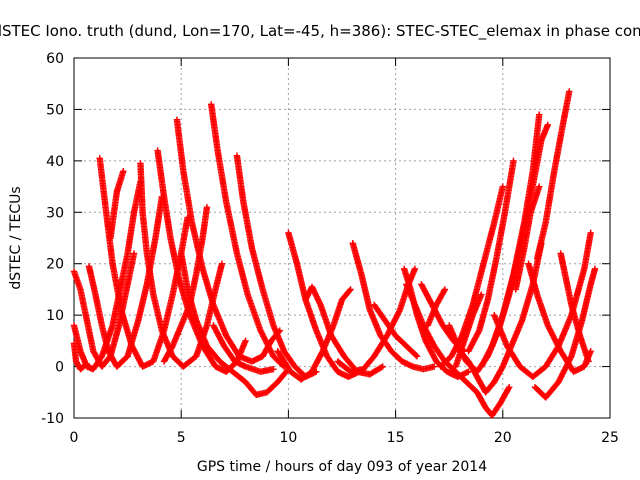 The image size is (640, 480). I want to click on x-tick-label: 5, so click(181, 438).